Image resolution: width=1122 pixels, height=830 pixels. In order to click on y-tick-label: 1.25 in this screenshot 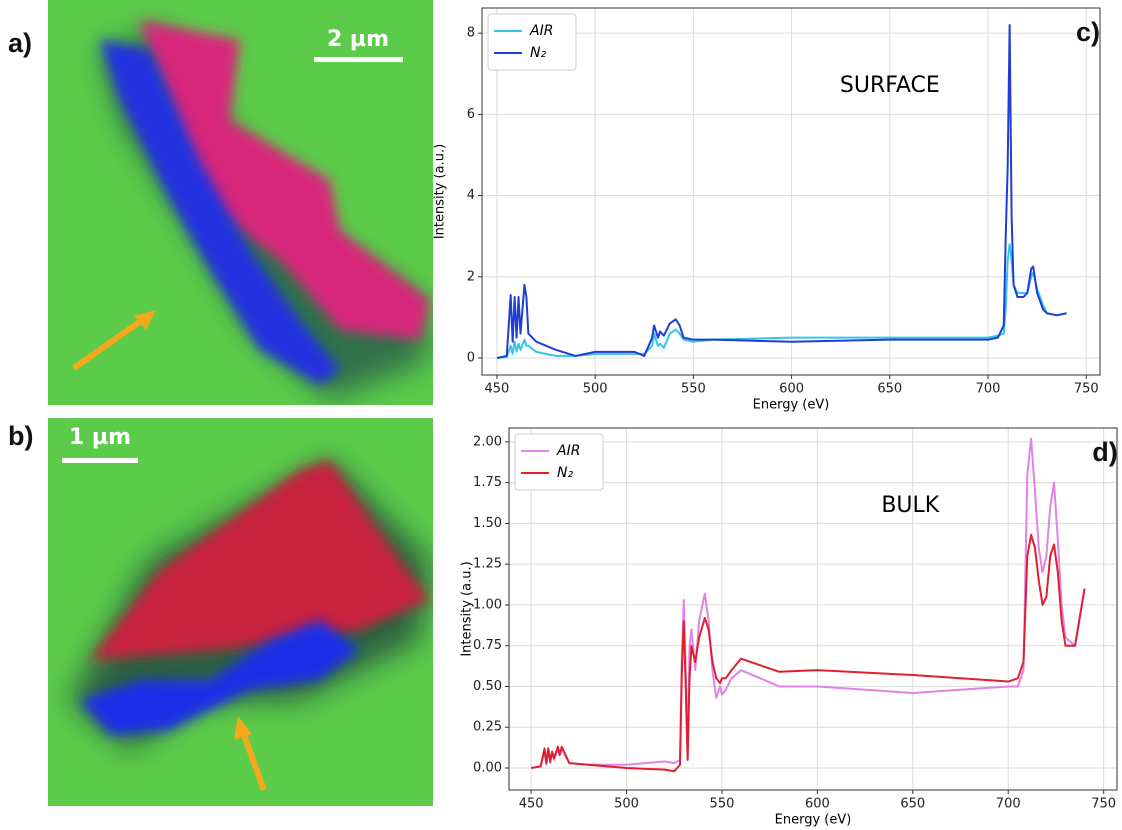, I will do `click(487, 564)`.